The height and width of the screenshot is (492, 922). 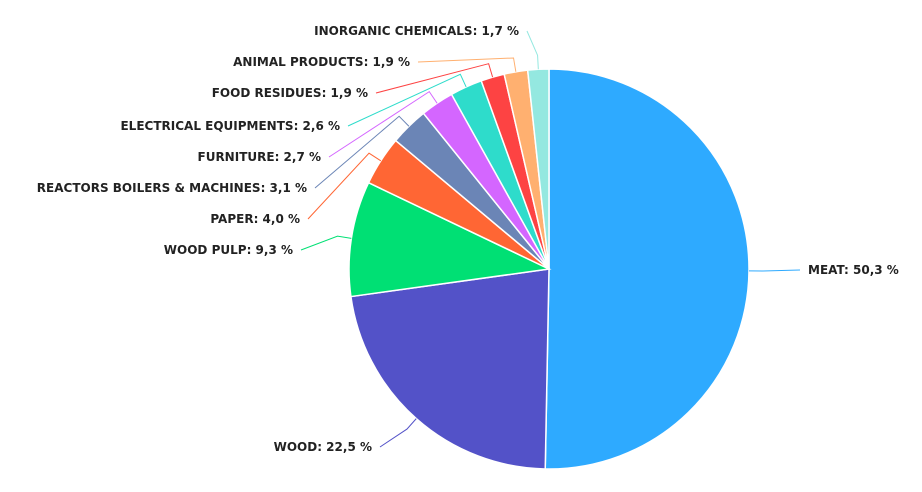 I want to click on slice-label: WOOD PULP: 9,3 %, so click(x=228, y=250).